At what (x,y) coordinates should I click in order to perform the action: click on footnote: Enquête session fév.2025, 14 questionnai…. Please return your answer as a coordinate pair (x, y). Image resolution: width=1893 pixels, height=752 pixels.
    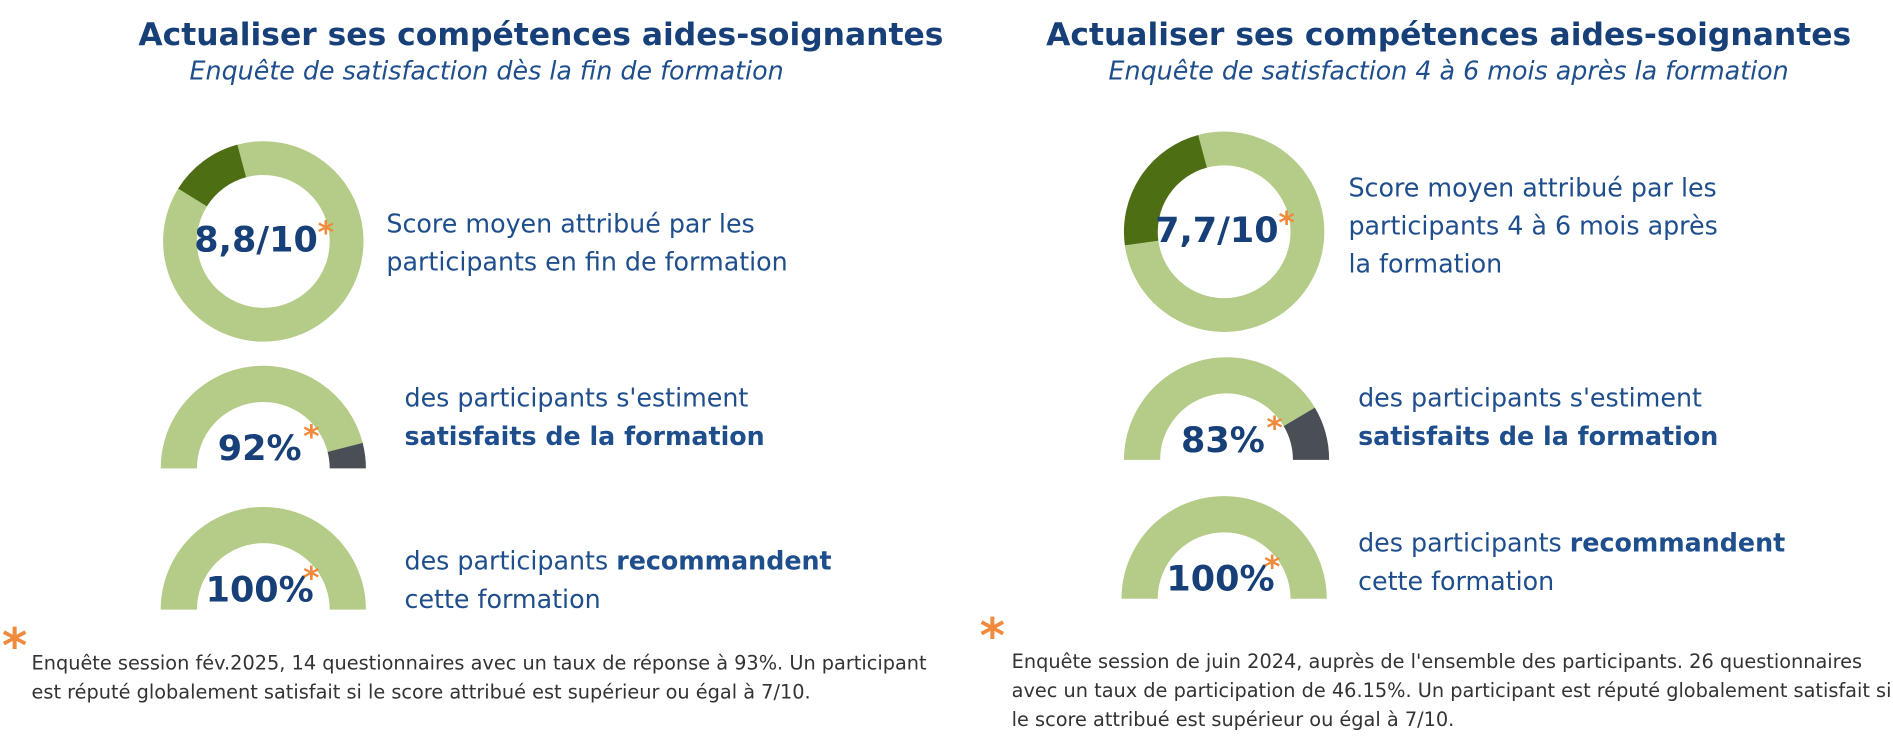
    Looking at the image, I should click on (479, 662).